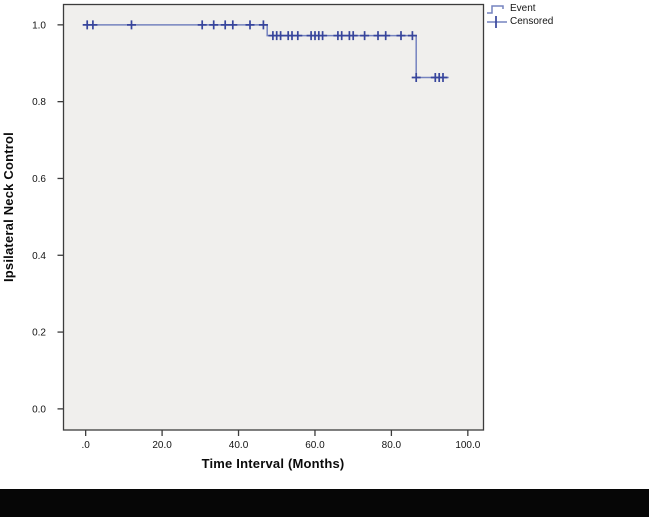 This screenshot has height=517, width=649. What do you see at coordinates (39, 102) in the screenshot?
I see `y-tick-label: 0.8` at bounding box center [39, 102].